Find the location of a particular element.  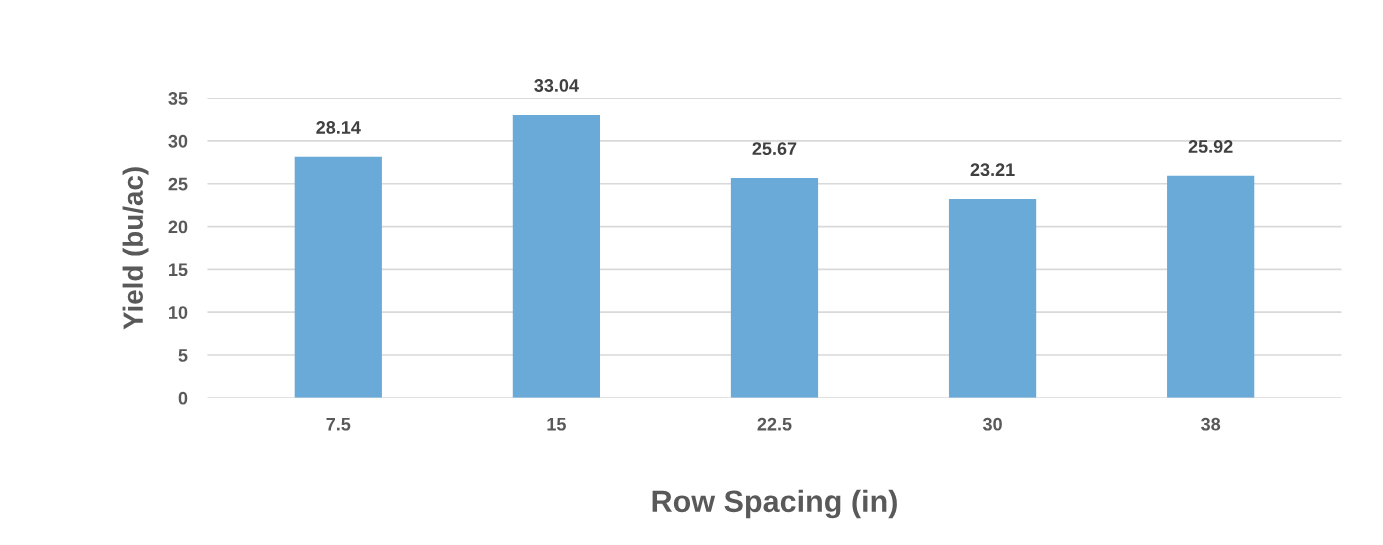

data-label: 23.21 is located at coordinates (992, 170).